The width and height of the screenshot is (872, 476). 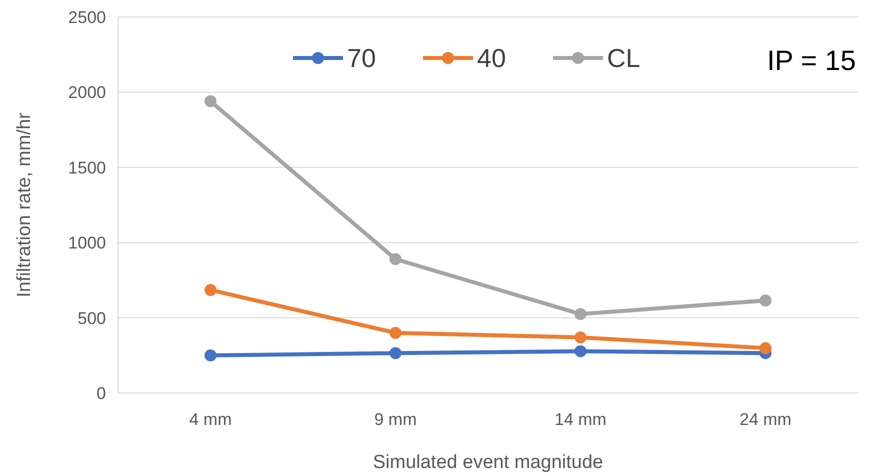 I want to click on legend-label: 70, so click(x=361, y=58).